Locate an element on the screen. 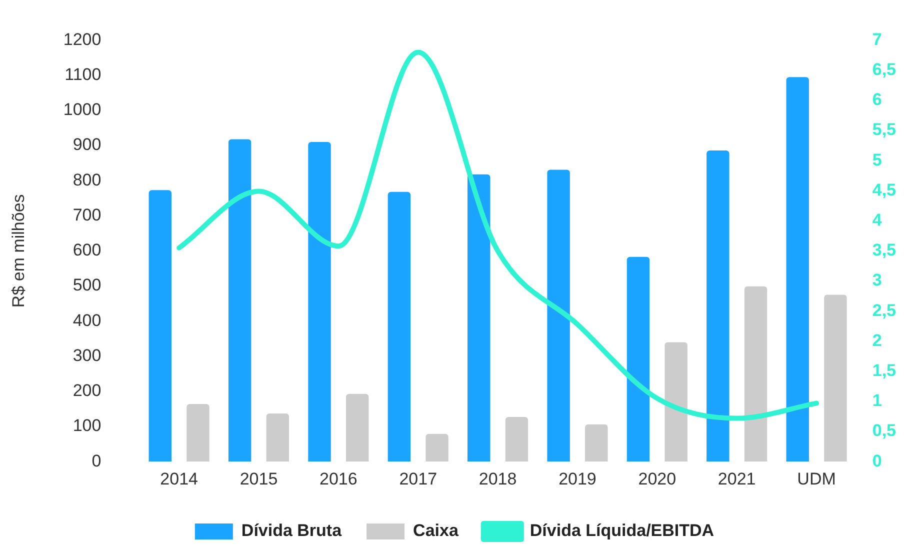  x-tick-label: 2019 is located at coordinates (577, 478).